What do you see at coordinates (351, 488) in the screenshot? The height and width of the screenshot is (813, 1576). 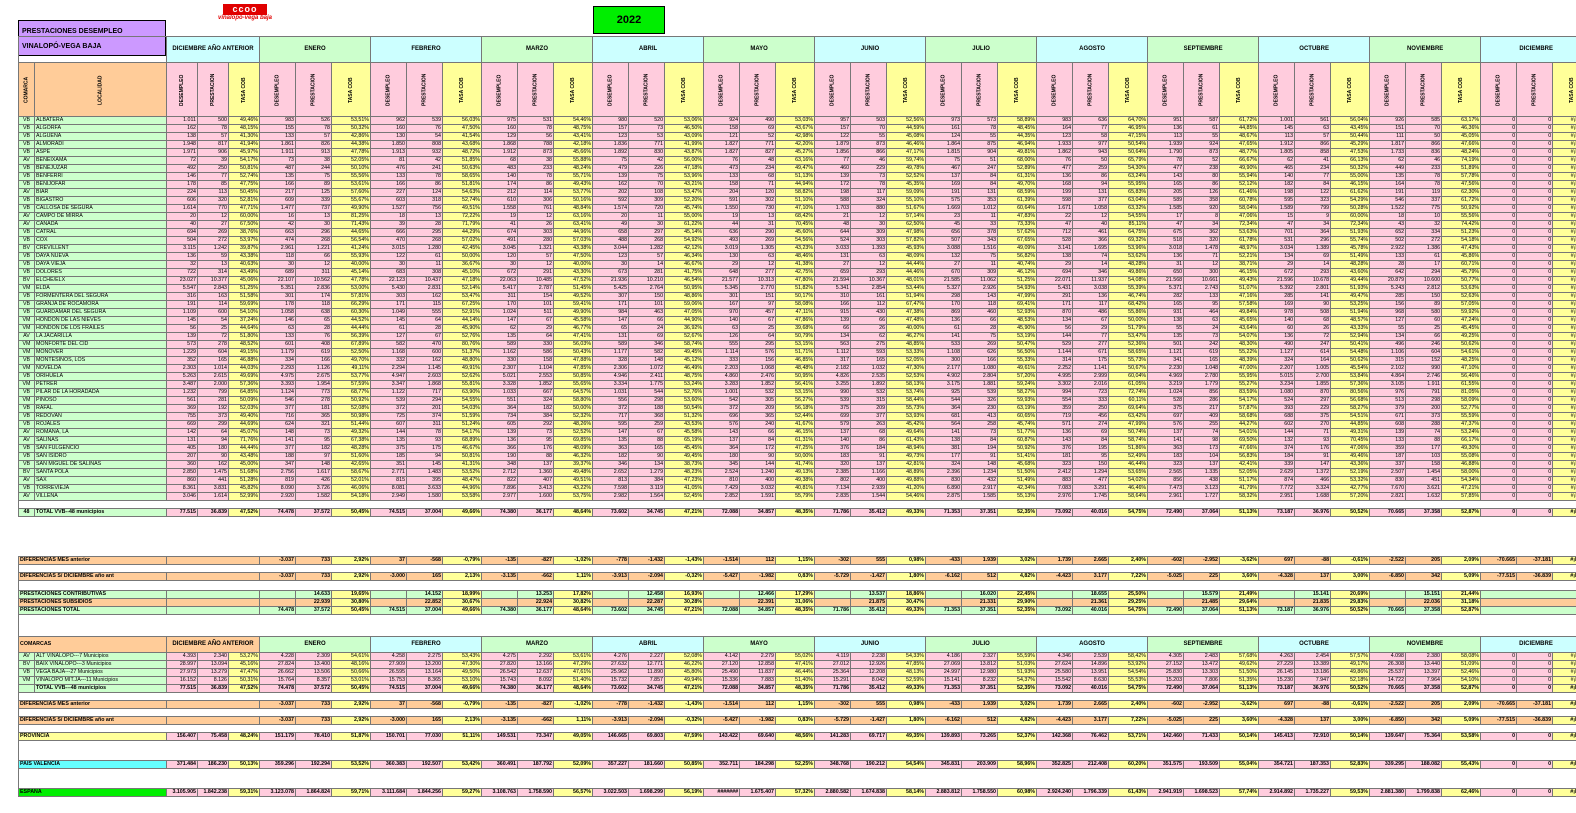 I see `value-cell: 46,06%` at bounding box center [351, 488].